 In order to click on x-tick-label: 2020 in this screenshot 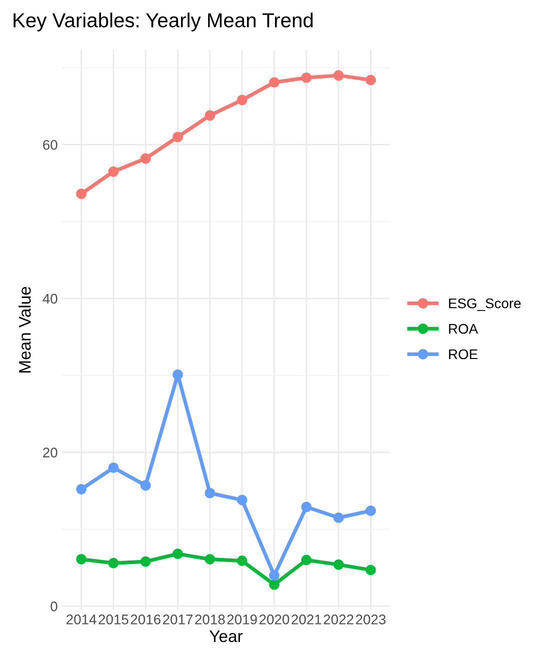, I will do `click(274, 619)`.